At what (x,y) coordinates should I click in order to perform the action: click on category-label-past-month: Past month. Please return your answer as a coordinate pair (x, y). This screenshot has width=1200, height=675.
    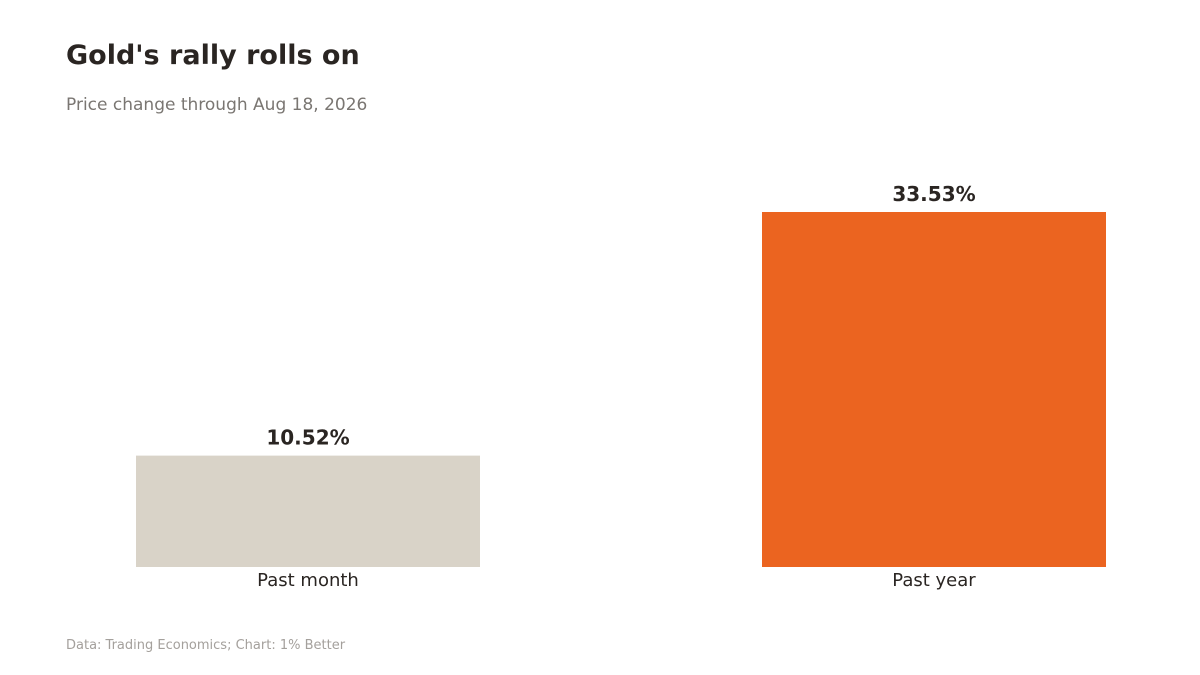
    Looking at the image, I should click on (308, 580).